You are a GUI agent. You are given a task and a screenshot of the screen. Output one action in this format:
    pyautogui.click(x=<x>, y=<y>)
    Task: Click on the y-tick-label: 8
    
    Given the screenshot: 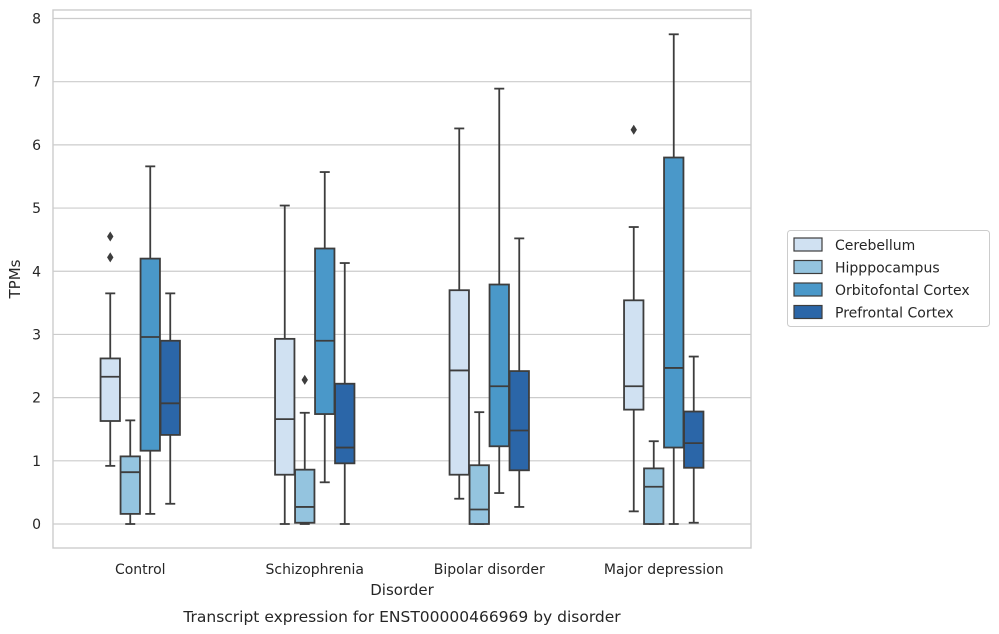 What is the action you would take?
    pyautogui.click(x=36, y=20)
    